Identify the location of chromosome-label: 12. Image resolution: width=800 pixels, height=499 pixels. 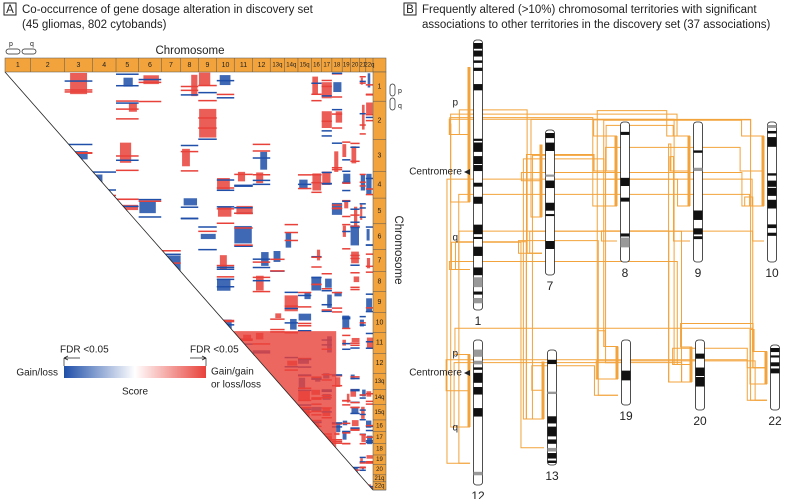
(262, 65).